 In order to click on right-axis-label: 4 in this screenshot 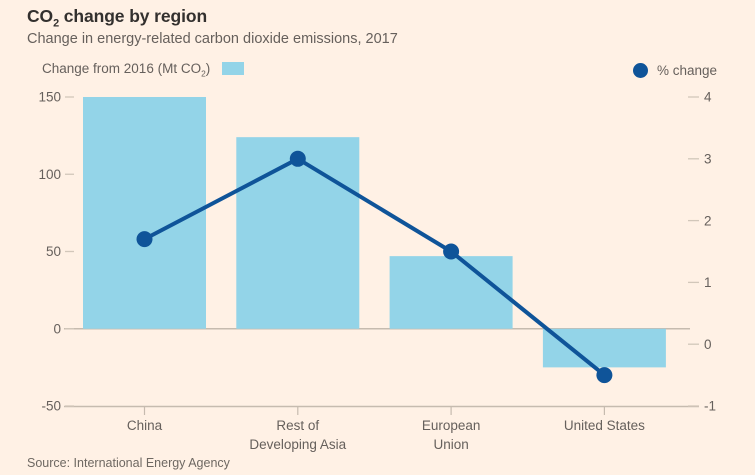, I will do `click(708, 97)`.